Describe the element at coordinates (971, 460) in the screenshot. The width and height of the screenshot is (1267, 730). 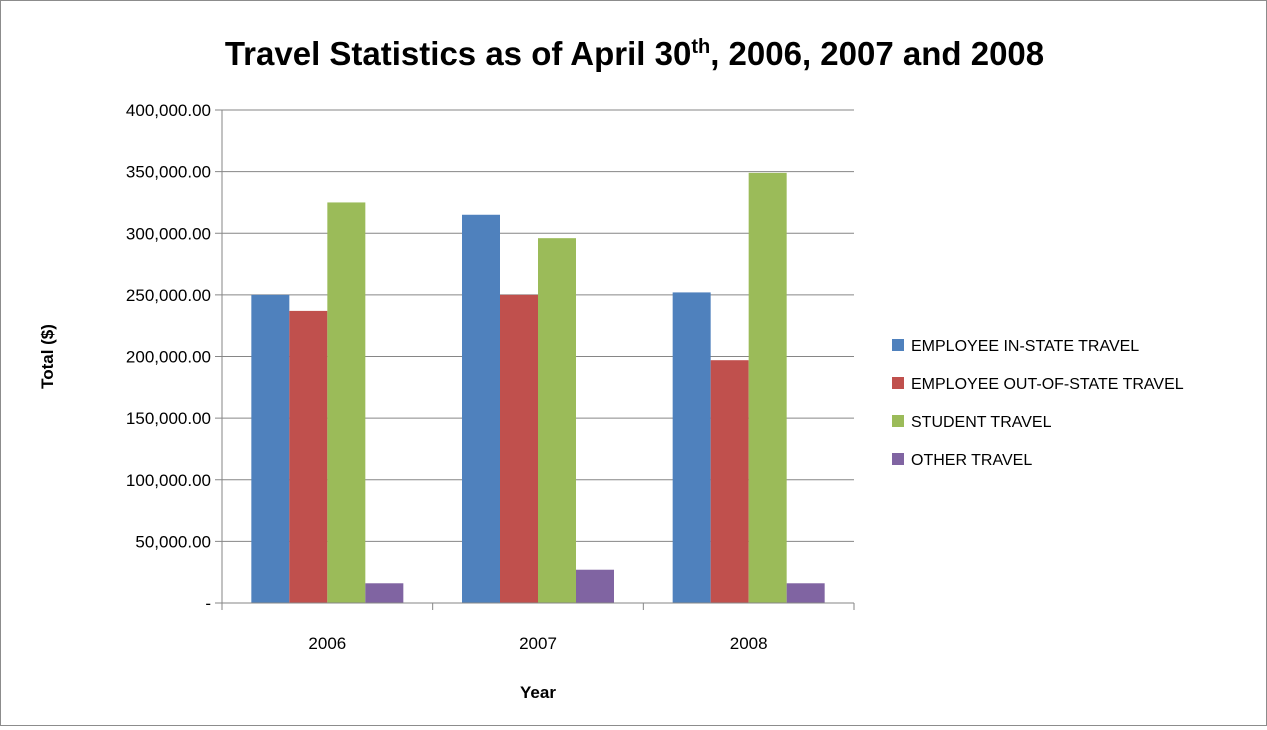
I see `legend-label: OTHER TRAVEL` at that location.